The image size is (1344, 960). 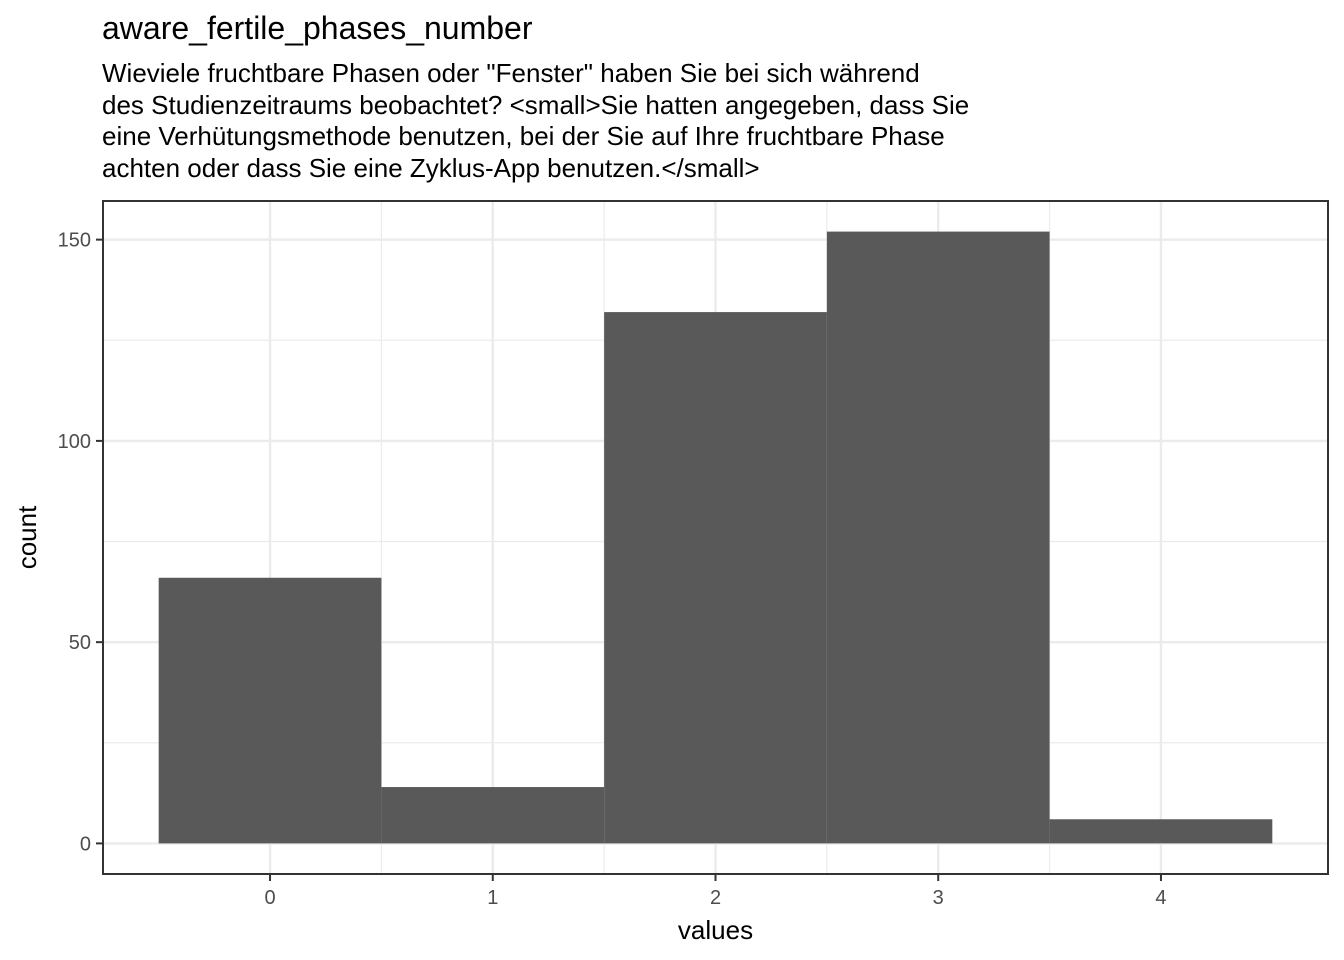 I want to click on chart-title: aware_fertile_phases_number, so click(x=317, y=28).